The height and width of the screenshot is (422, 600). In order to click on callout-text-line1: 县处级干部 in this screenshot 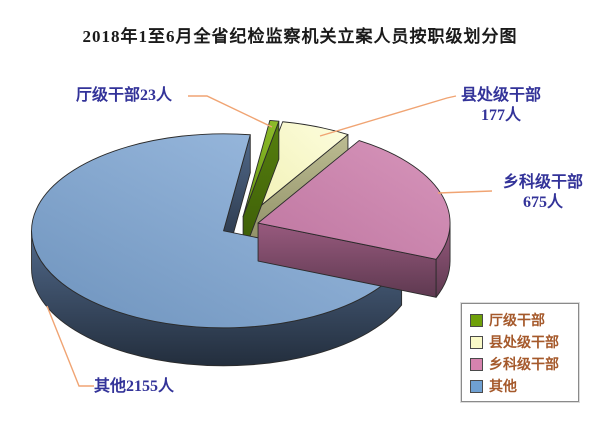, I will do `click(500, 95)`.